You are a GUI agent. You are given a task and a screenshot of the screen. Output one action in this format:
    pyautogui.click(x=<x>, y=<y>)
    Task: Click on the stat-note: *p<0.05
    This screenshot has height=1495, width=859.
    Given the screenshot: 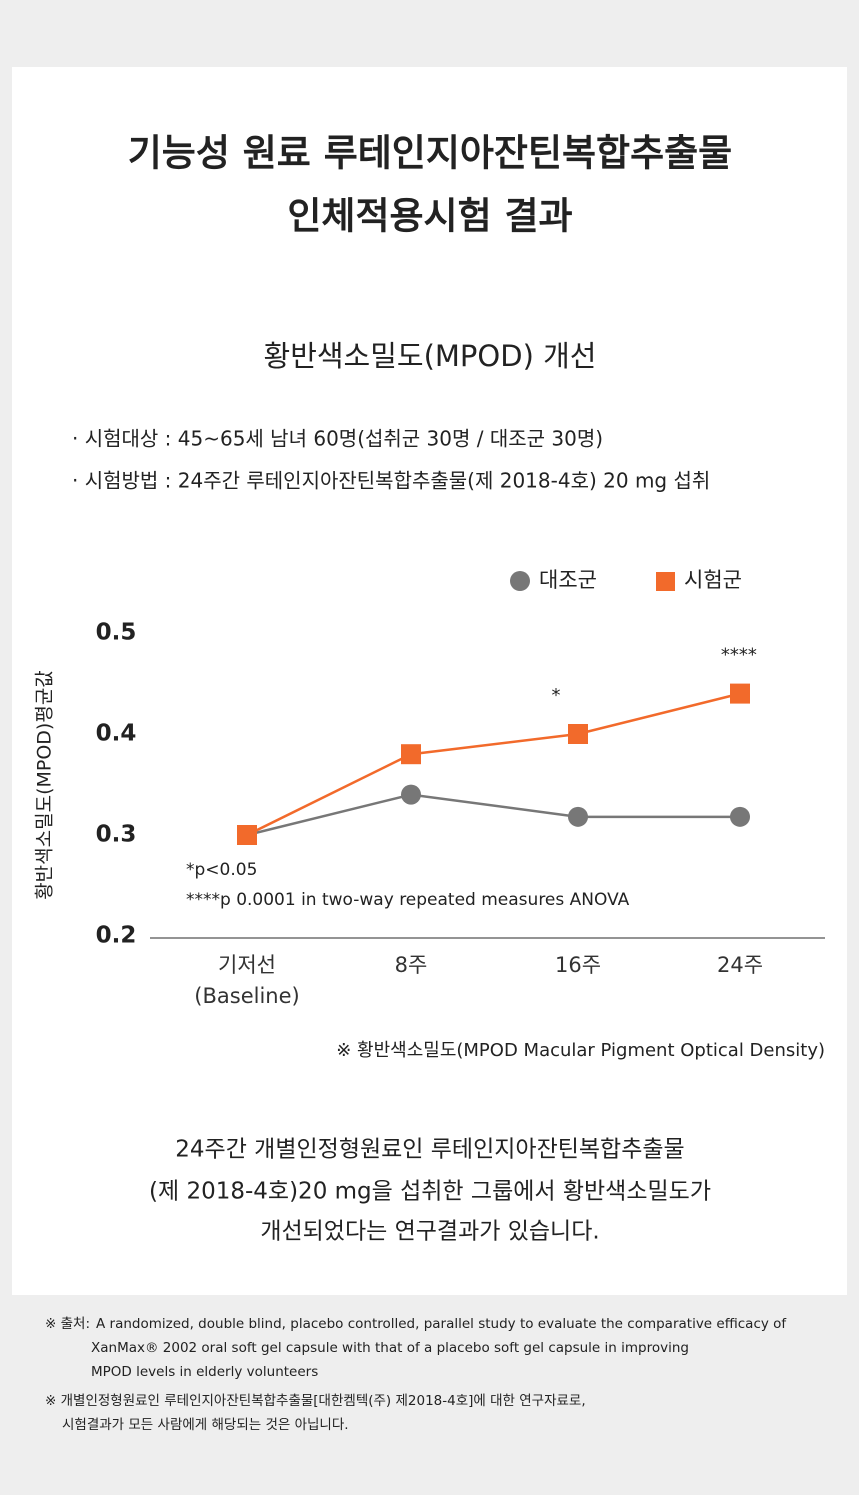 What is the action you would take?
    pyautogui.click(x=221, y=870)
    